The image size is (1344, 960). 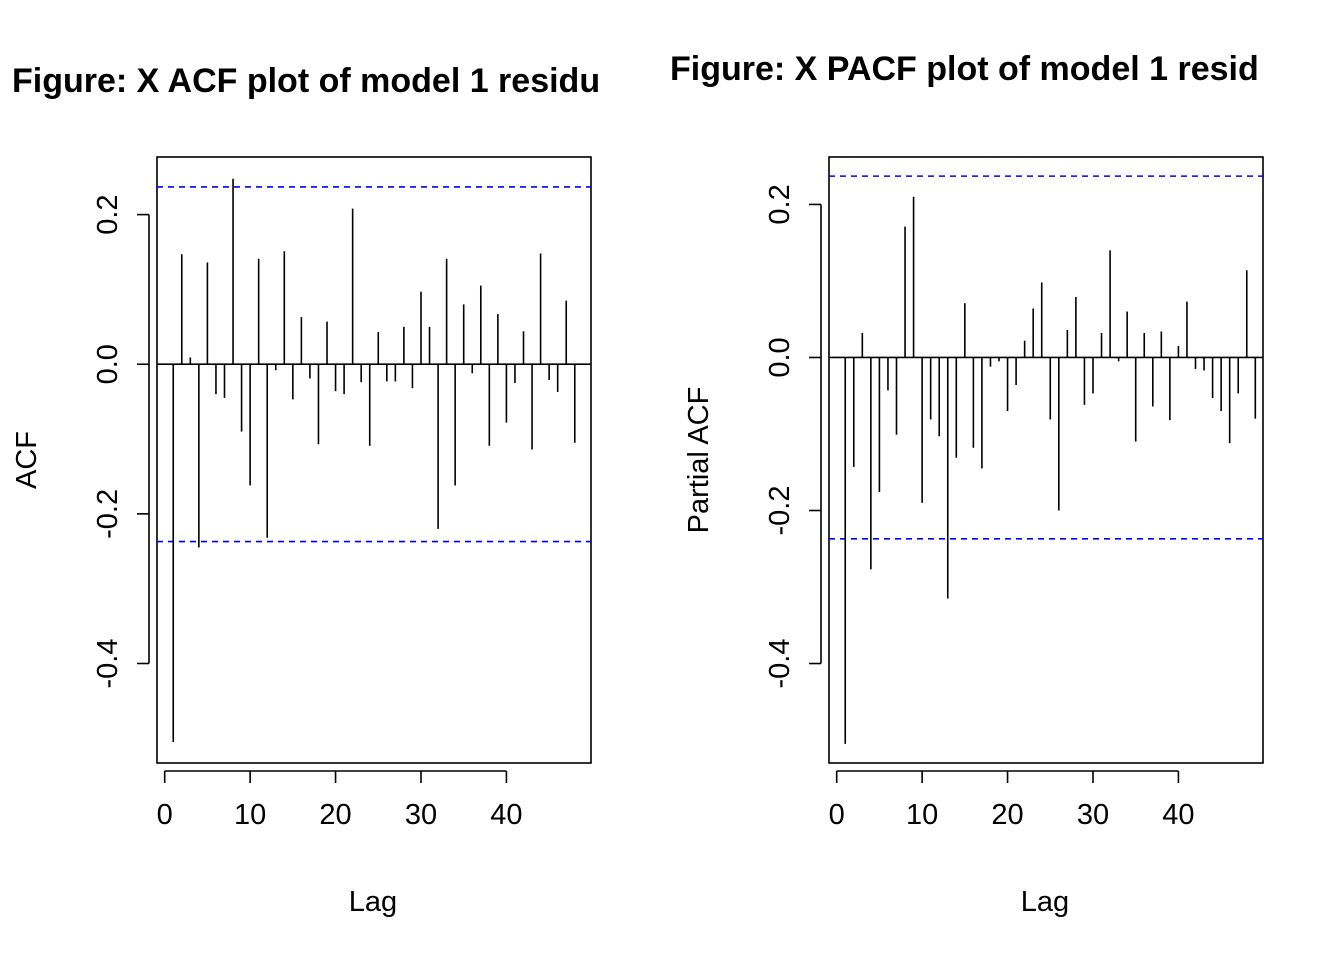 I want to click on pacf-y-tick-label: 0.0, so click(x=780, y=357).